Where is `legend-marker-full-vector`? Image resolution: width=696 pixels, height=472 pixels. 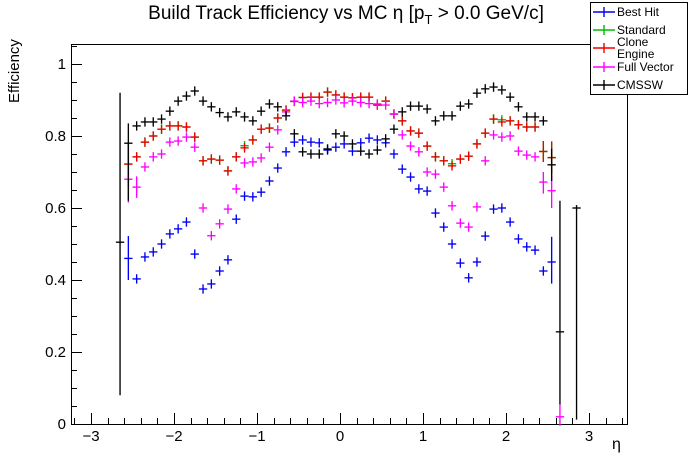 legend-marker-full-vector is located at coordinates (604, 66).